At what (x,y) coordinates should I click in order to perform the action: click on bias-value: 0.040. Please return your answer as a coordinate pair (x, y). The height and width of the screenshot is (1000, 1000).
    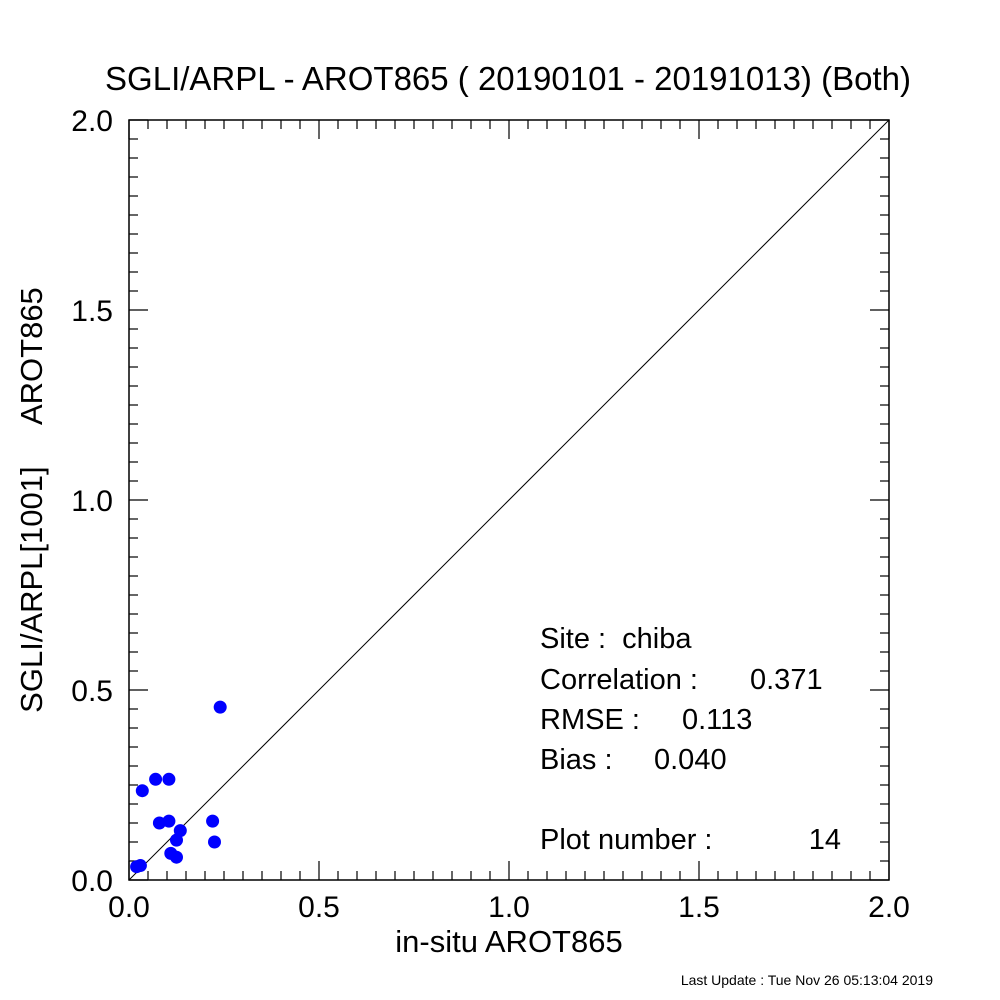
    Looking at the image, I should click on (690, 760).